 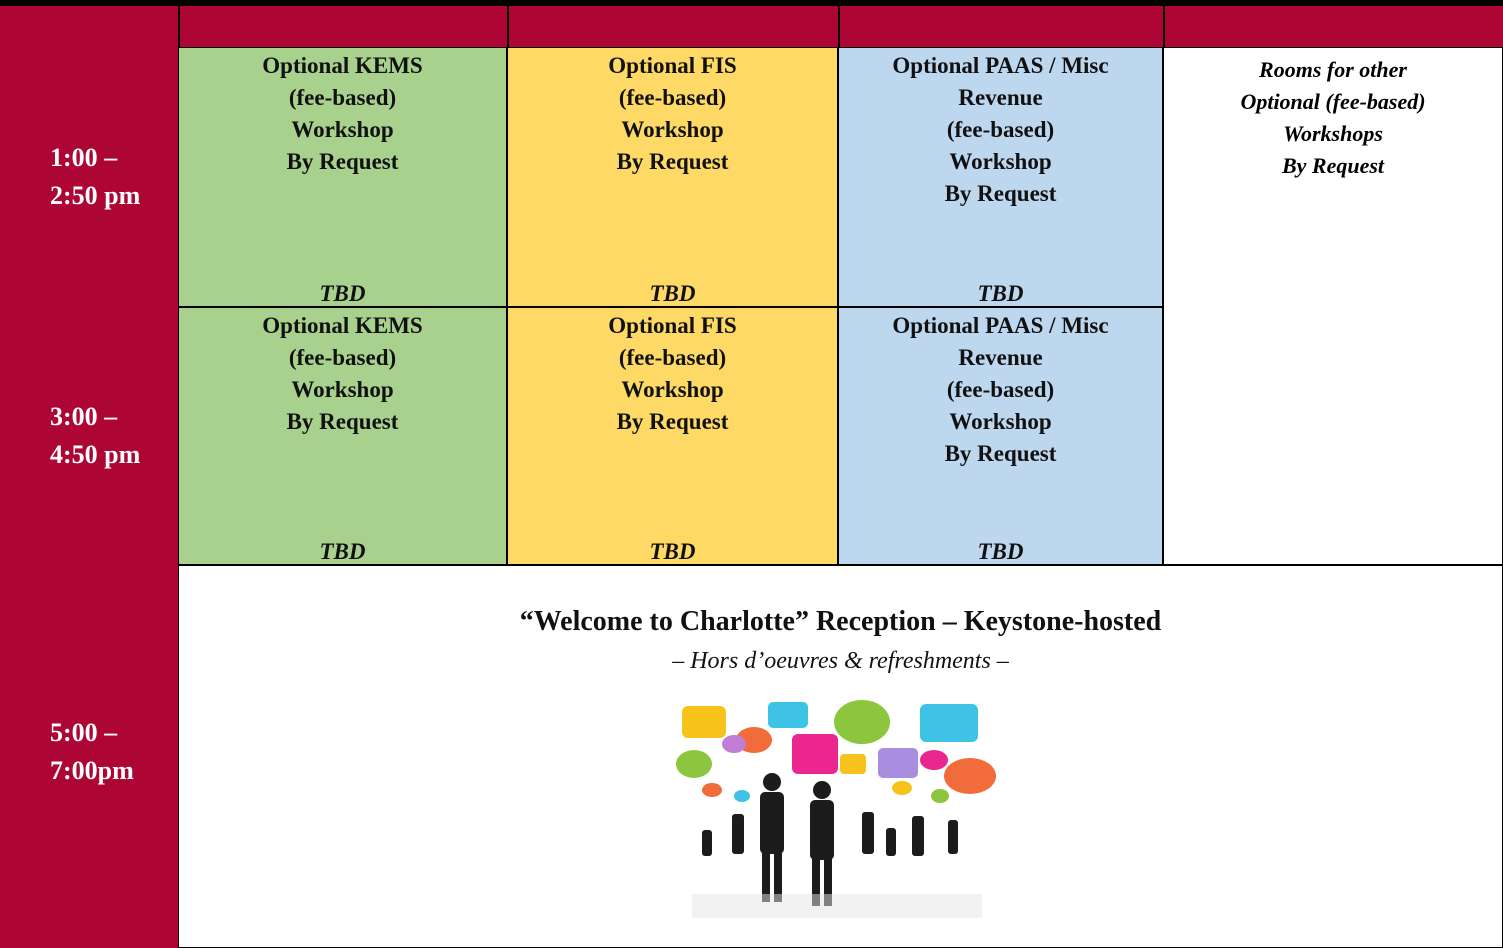 I want to click on side-note-line: Rooms for other, so click(x=1333, y=69).